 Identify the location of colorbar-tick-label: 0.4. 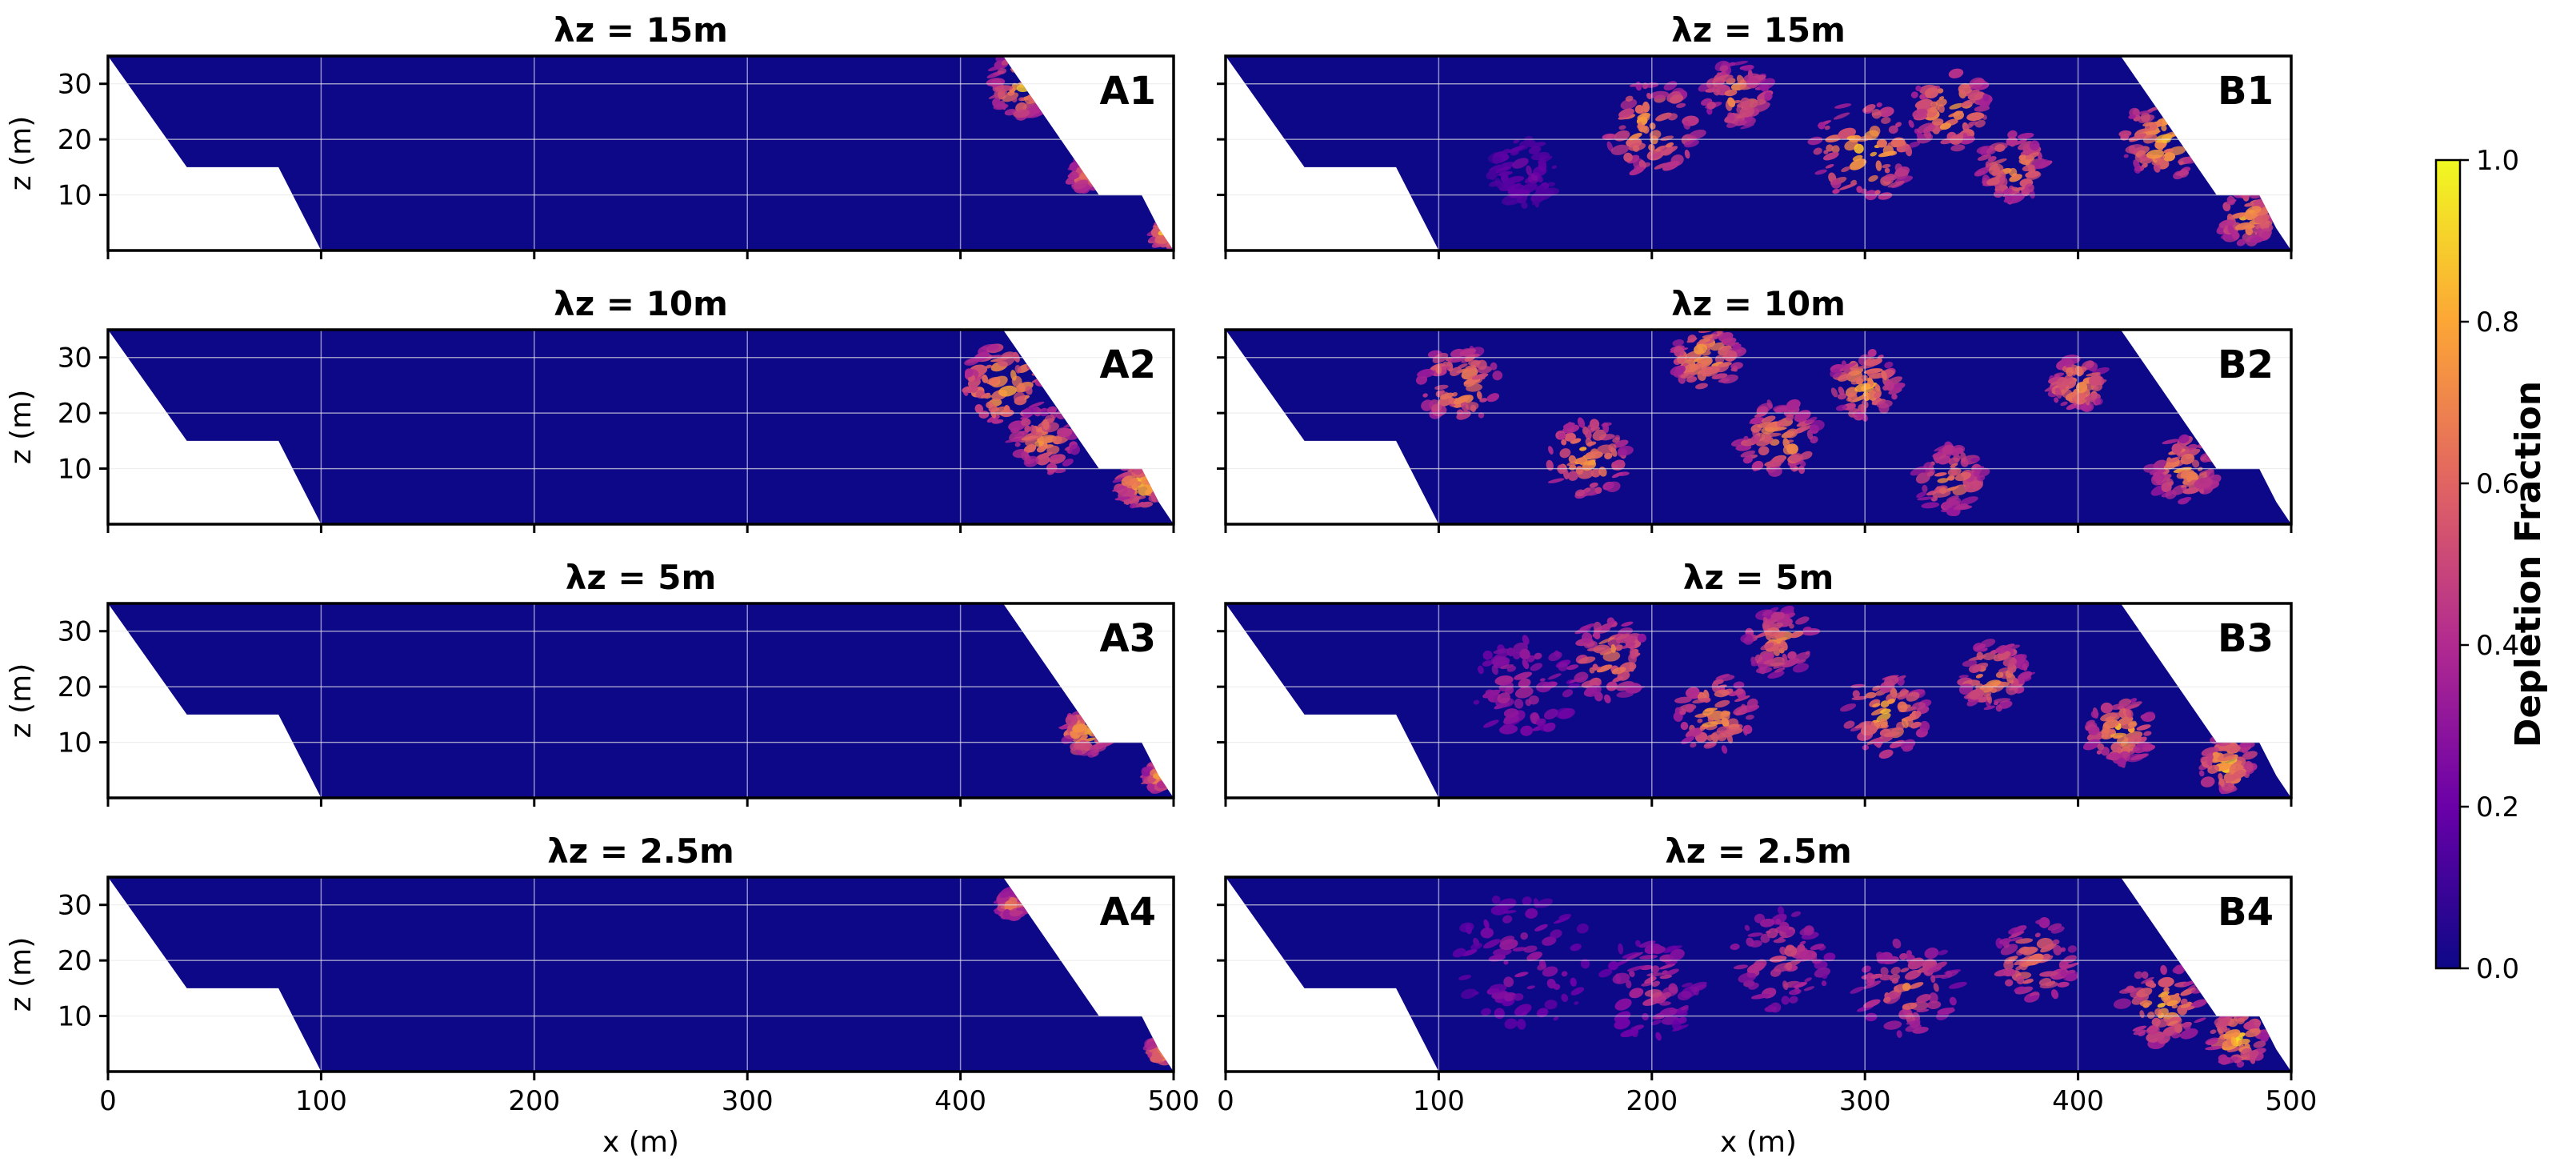
(2497, 646).